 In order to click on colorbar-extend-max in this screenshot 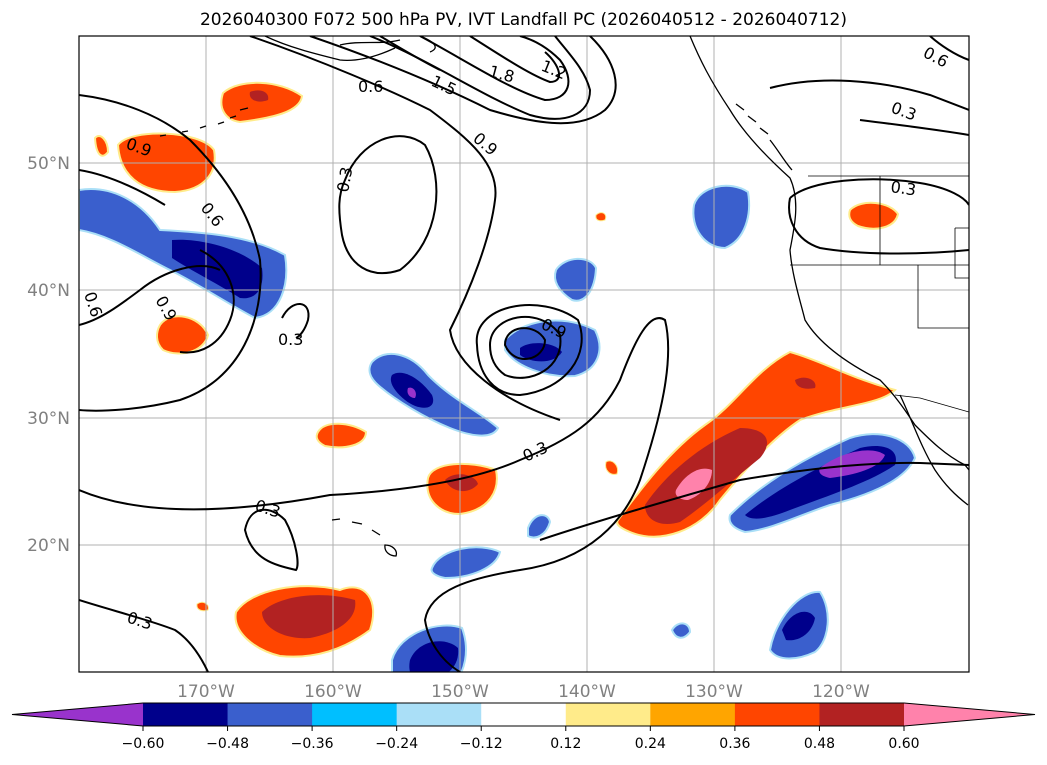, I will do `click(969, 714)`.